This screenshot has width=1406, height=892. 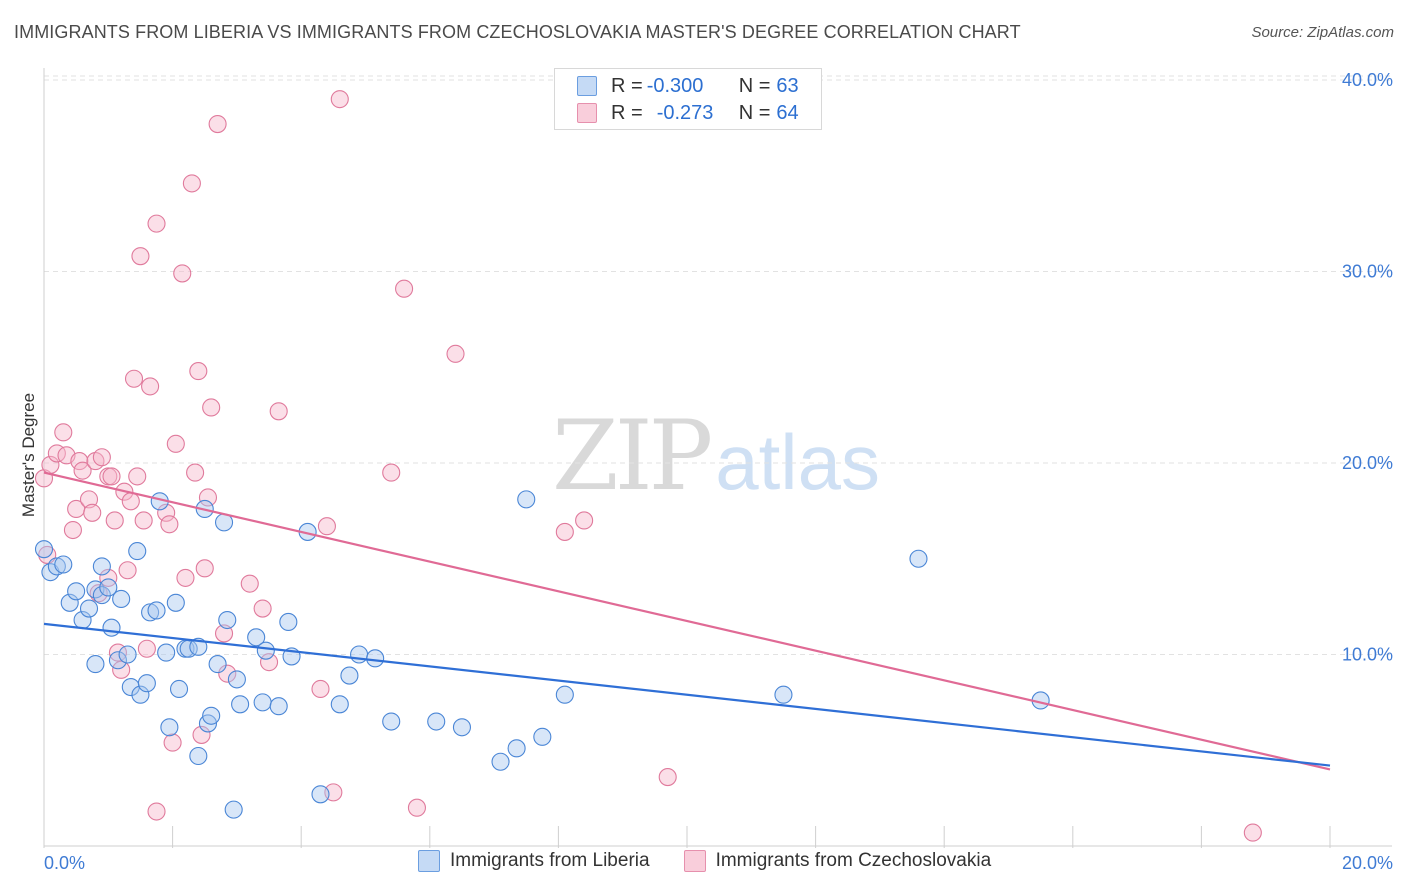 I want to click on legend-item-czech: Immigrants from Czechoslovakia, so click(x=837, y=861).